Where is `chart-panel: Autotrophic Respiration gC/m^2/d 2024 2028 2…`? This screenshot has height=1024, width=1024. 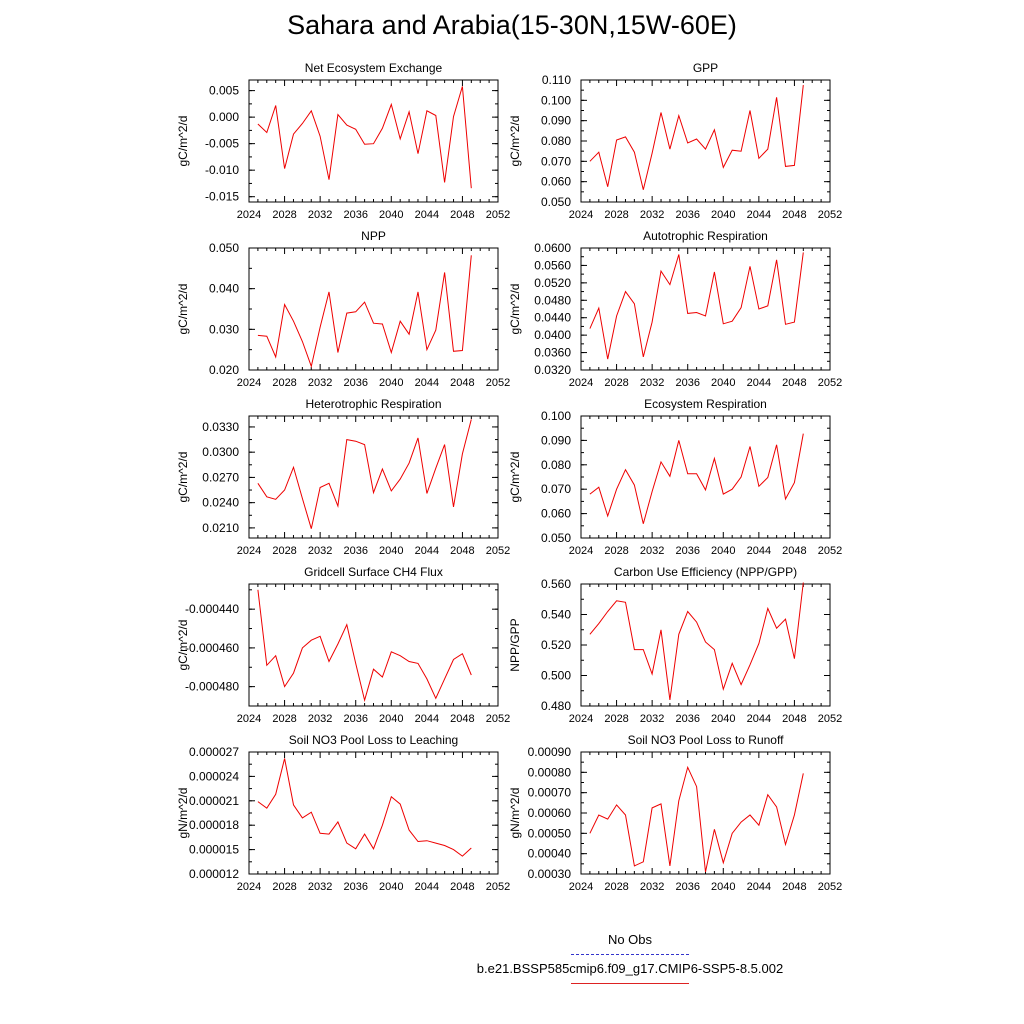 chart-panel: Autotrophic Respiration gC/m^2/d 2024 2028 2… is located at coordinates (675, 309).